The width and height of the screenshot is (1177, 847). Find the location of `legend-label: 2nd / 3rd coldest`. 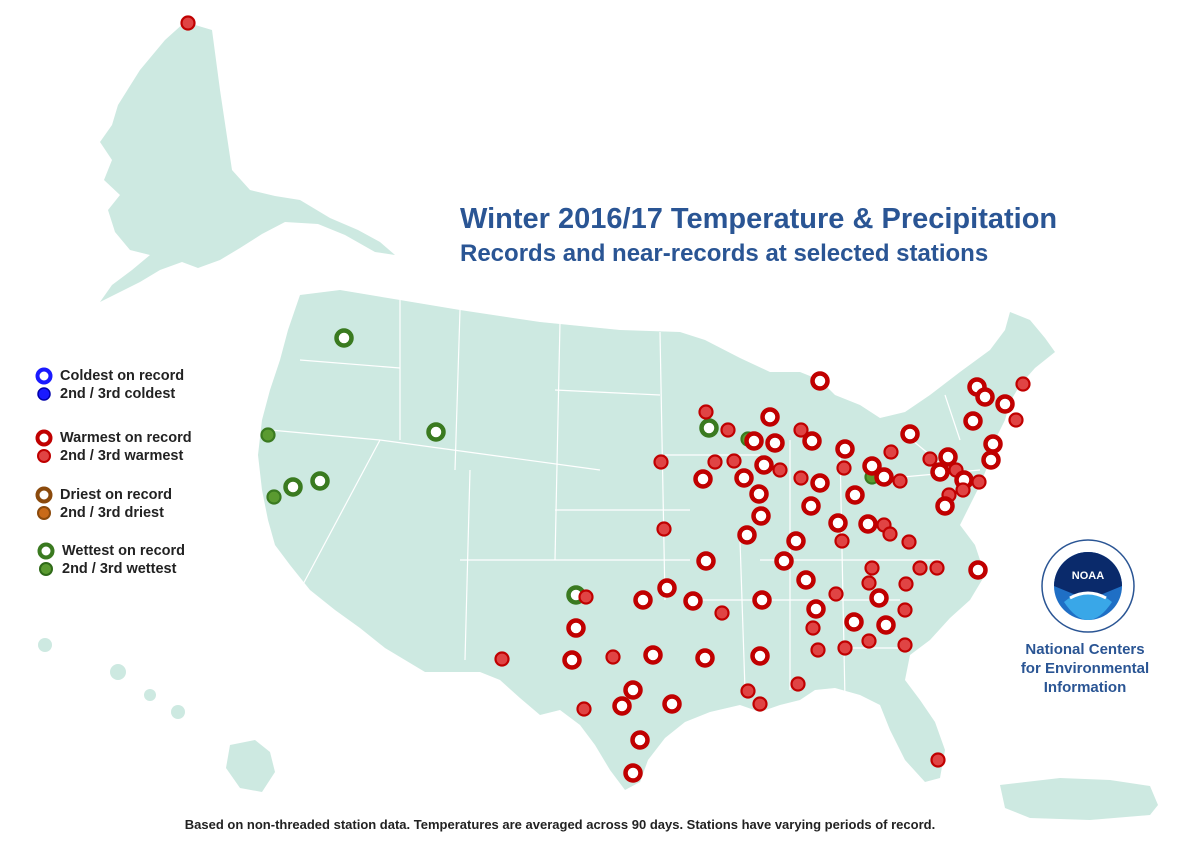

legend-label: 2nd / 3rd coldest is located at coordinates (118, 394).